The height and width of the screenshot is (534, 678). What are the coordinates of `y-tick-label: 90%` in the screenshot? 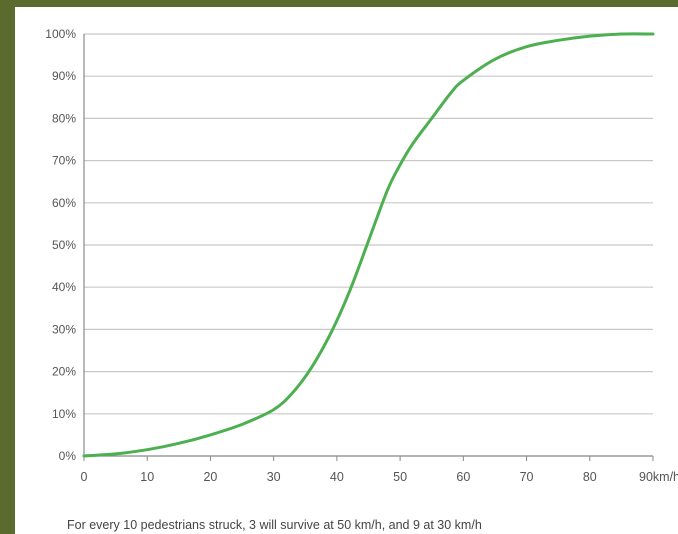 It's located at (64, 76).